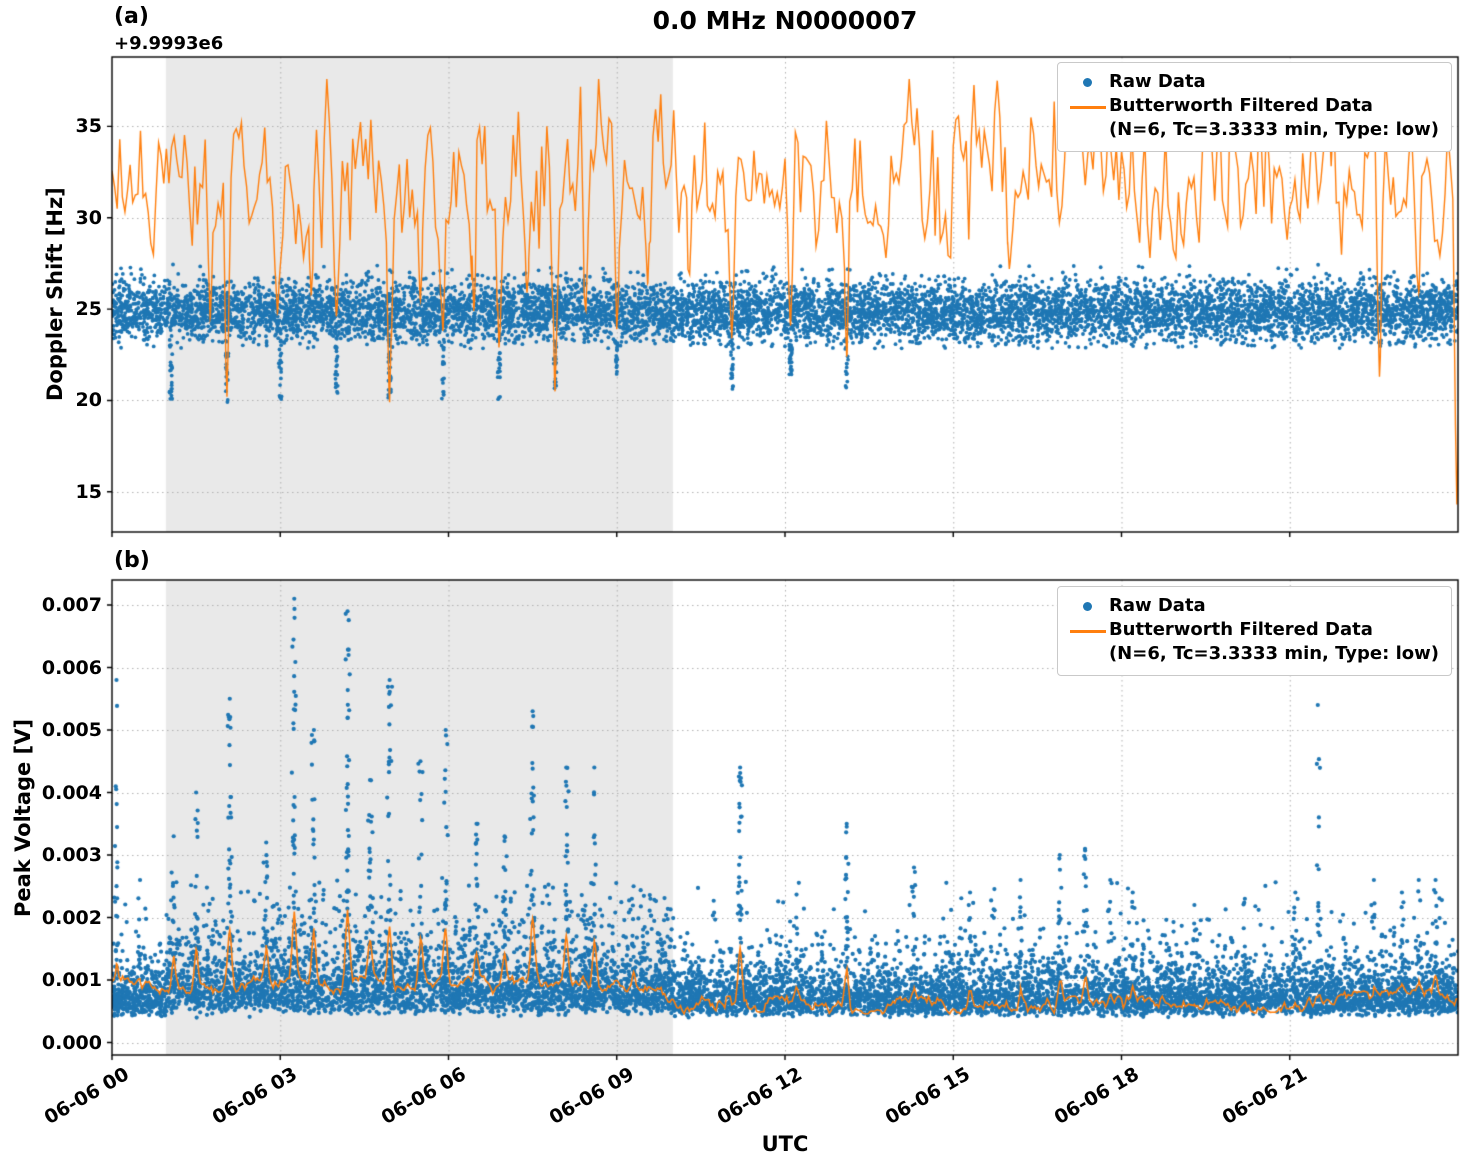 Image resolution: width=1472 pixels, height=1172 pixels. What do you see at coordinates (785, 20) in the screenshot?
I see `chart-title: 0.0 MHz N0000007` at bounding box center [785, 20].